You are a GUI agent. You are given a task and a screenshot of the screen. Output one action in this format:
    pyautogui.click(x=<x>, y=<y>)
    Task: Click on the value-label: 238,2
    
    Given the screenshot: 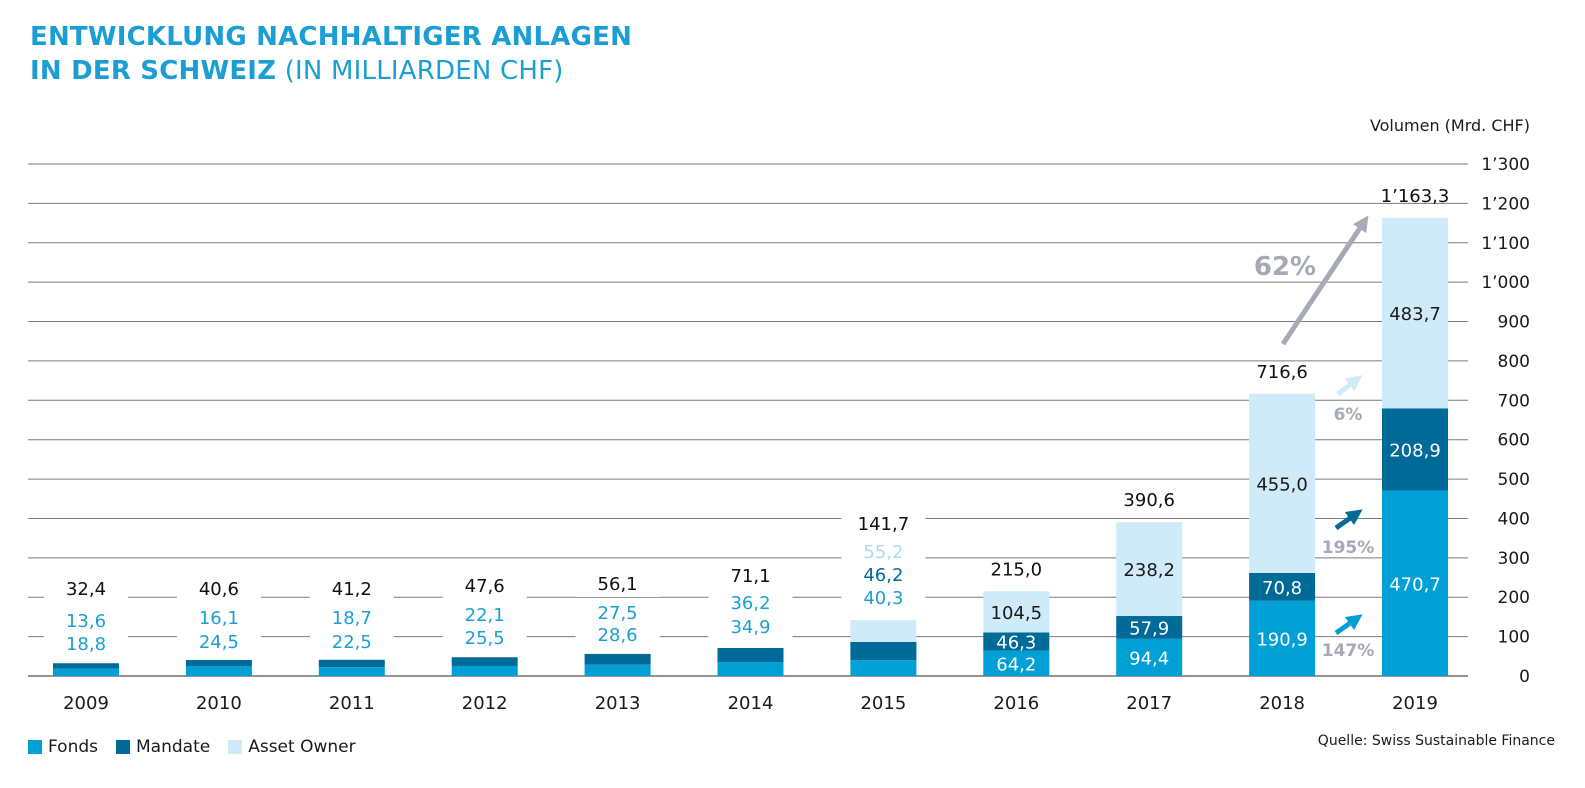 What is the action you would take?
    pyautogui.click(x=1149, y=570)
    